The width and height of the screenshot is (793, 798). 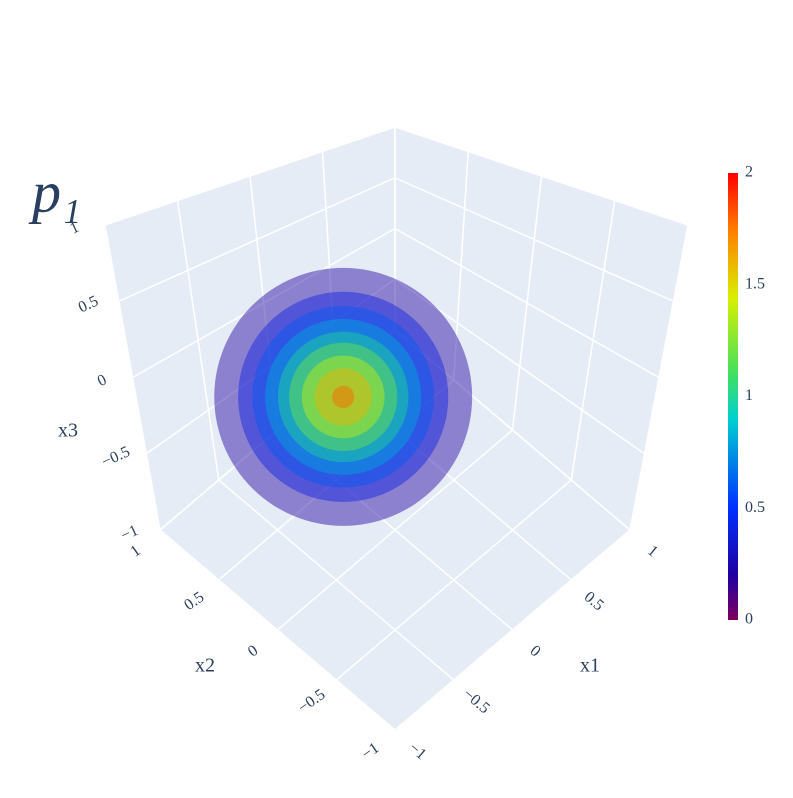 I want to click on x3-title: x3, so click(x=68, y=431).